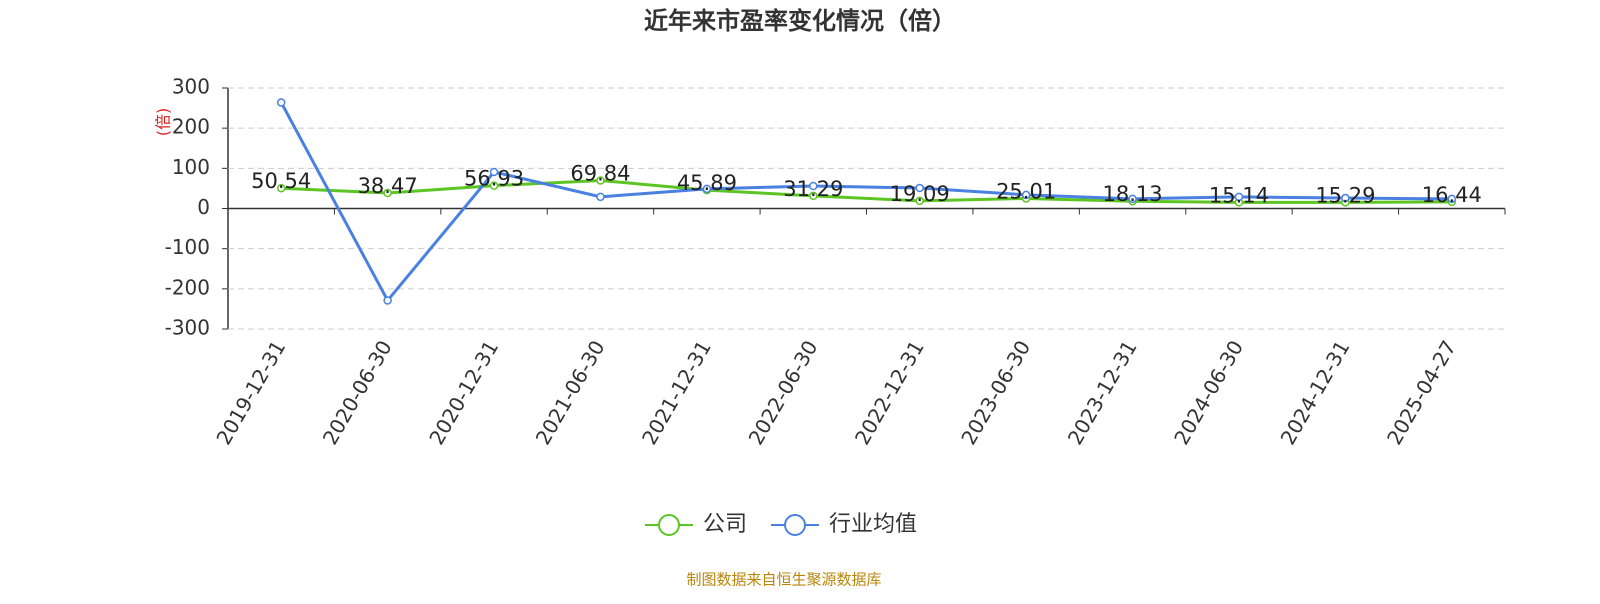 Image resolution: width=1600 pixels, height=604 pixels. I want to click on series-line, so click(866, 191).